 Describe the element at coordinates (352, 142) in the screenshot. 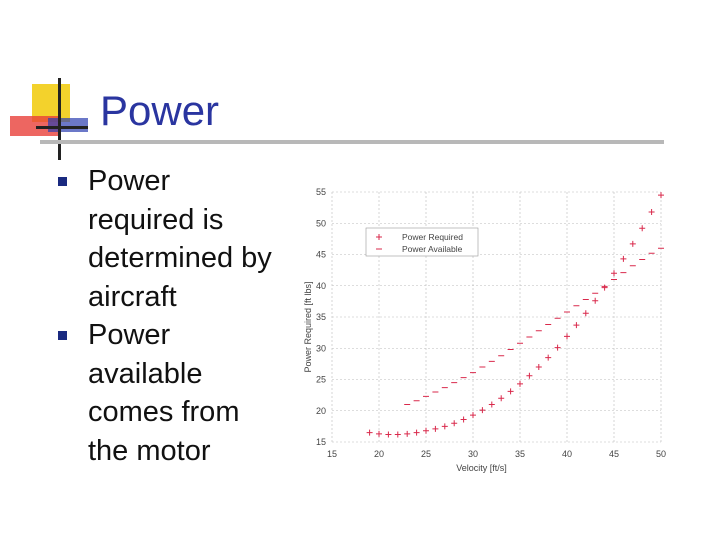

I see `title-divider` at that location.